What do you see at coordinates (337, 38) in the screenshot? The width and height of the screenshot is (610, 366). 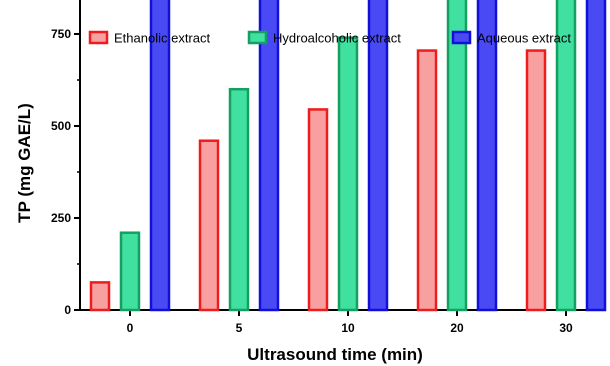 I see `legend-label: Hydroalcoholic extract` at bounding box center [337, 38].